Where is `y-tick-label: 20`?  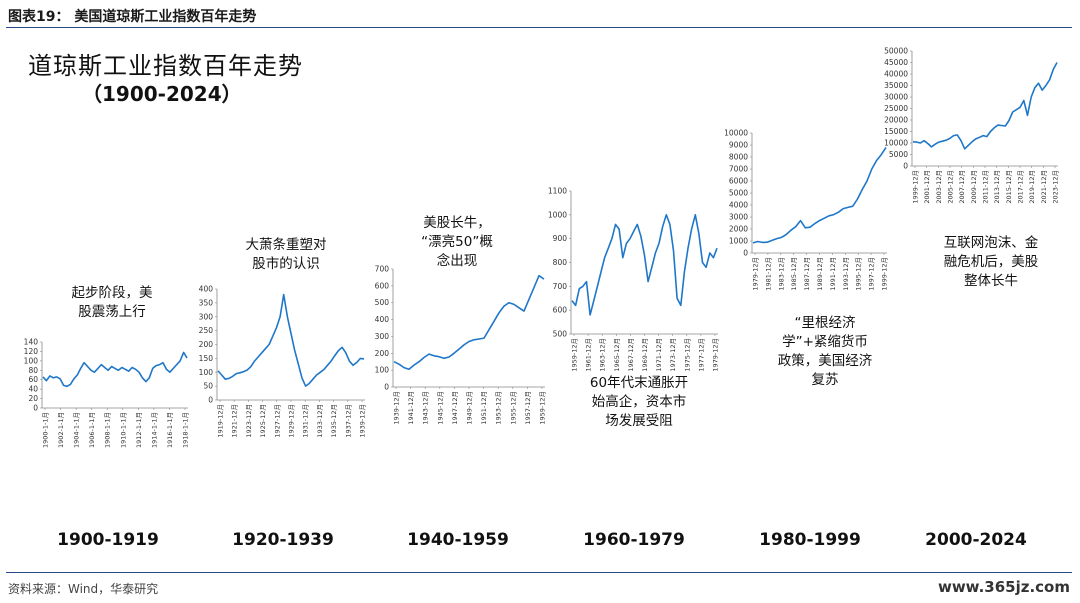 y-tick-label: 20 is located at coordinates (33, 398).